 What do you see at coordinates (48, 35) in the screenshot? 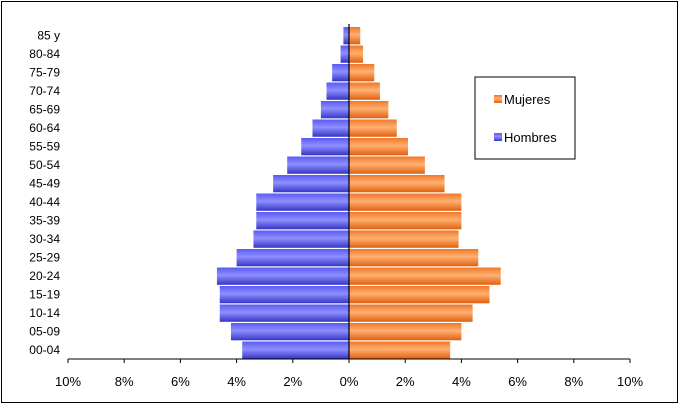
I see `category-label-85-y: 85 y` at bounding box center [48, 35].